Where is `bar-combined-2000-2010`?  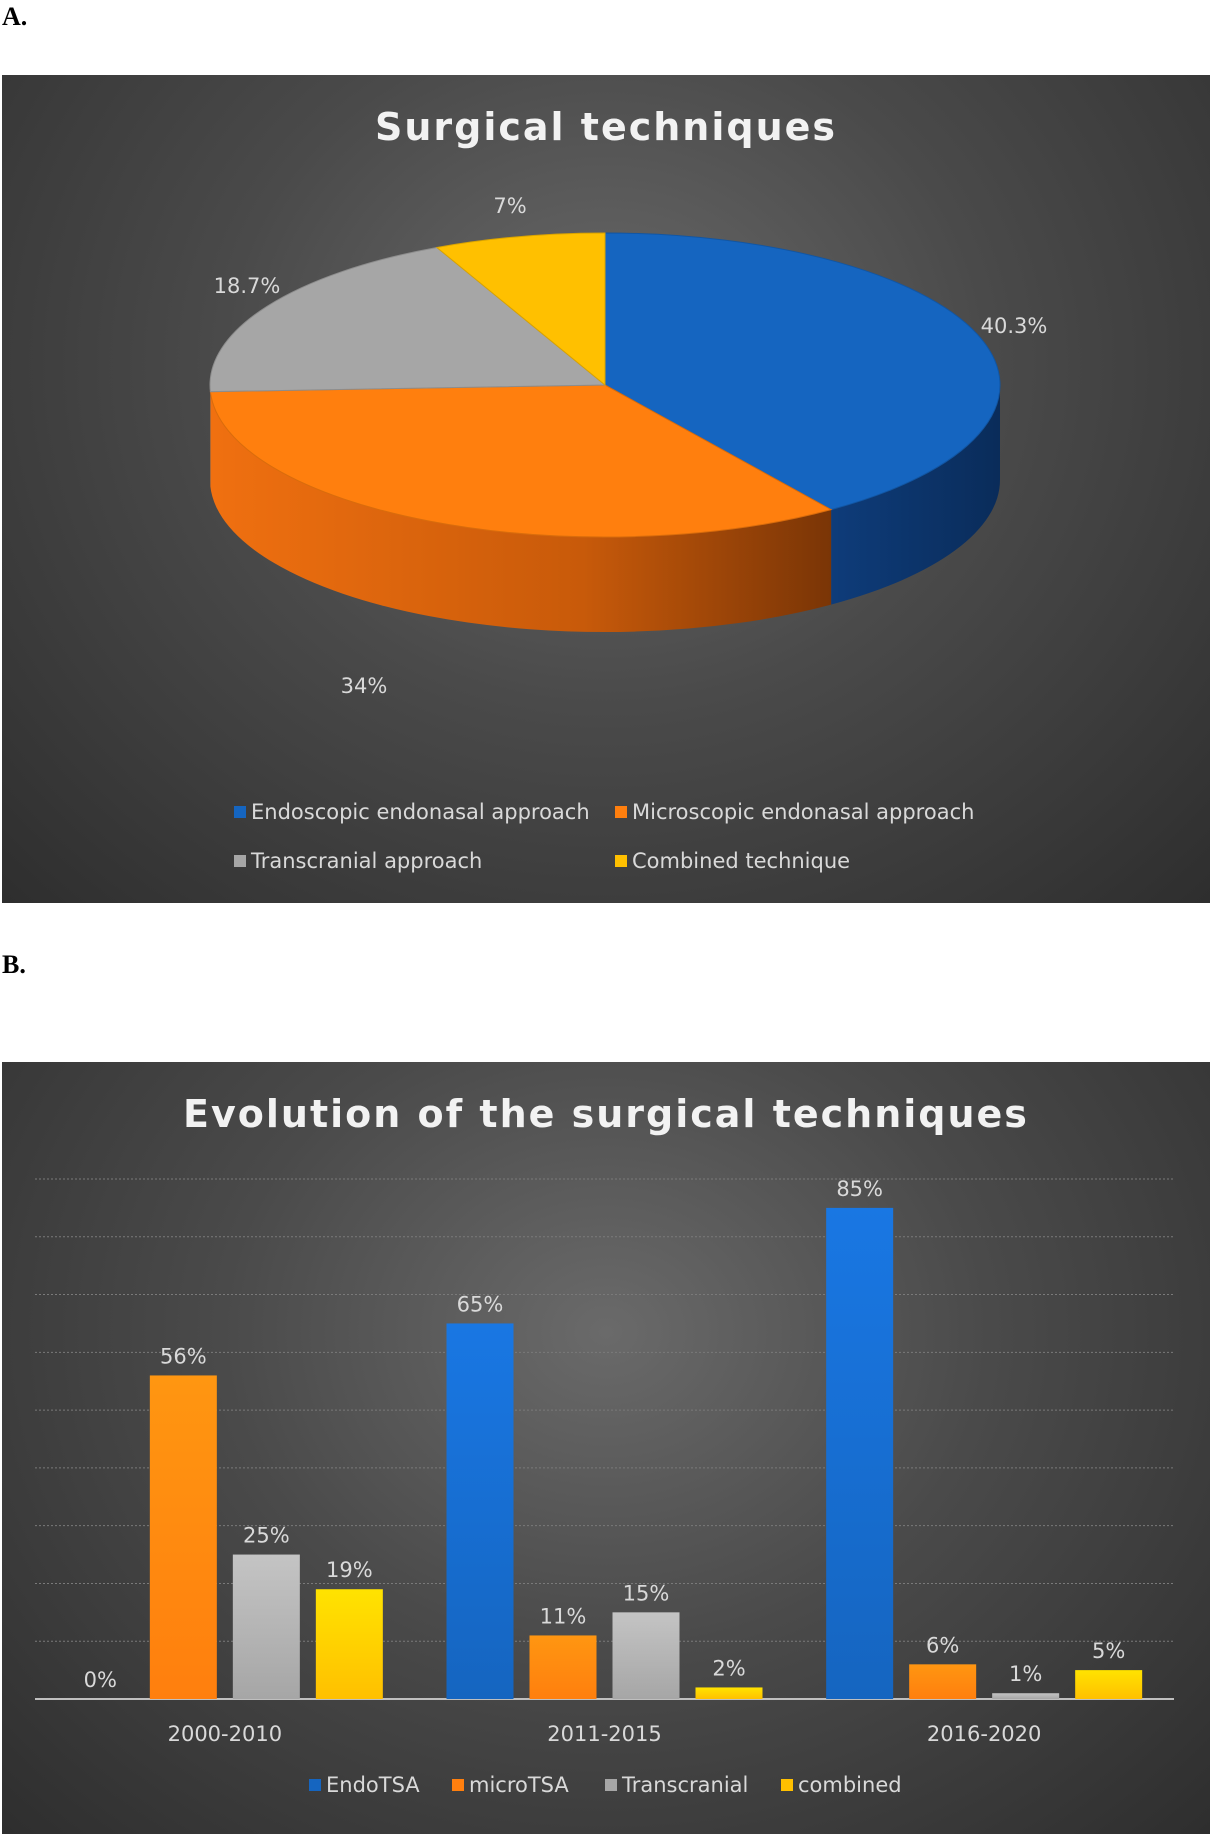
bar-combined-2000-2010 is located at coordinates (349, 1644).